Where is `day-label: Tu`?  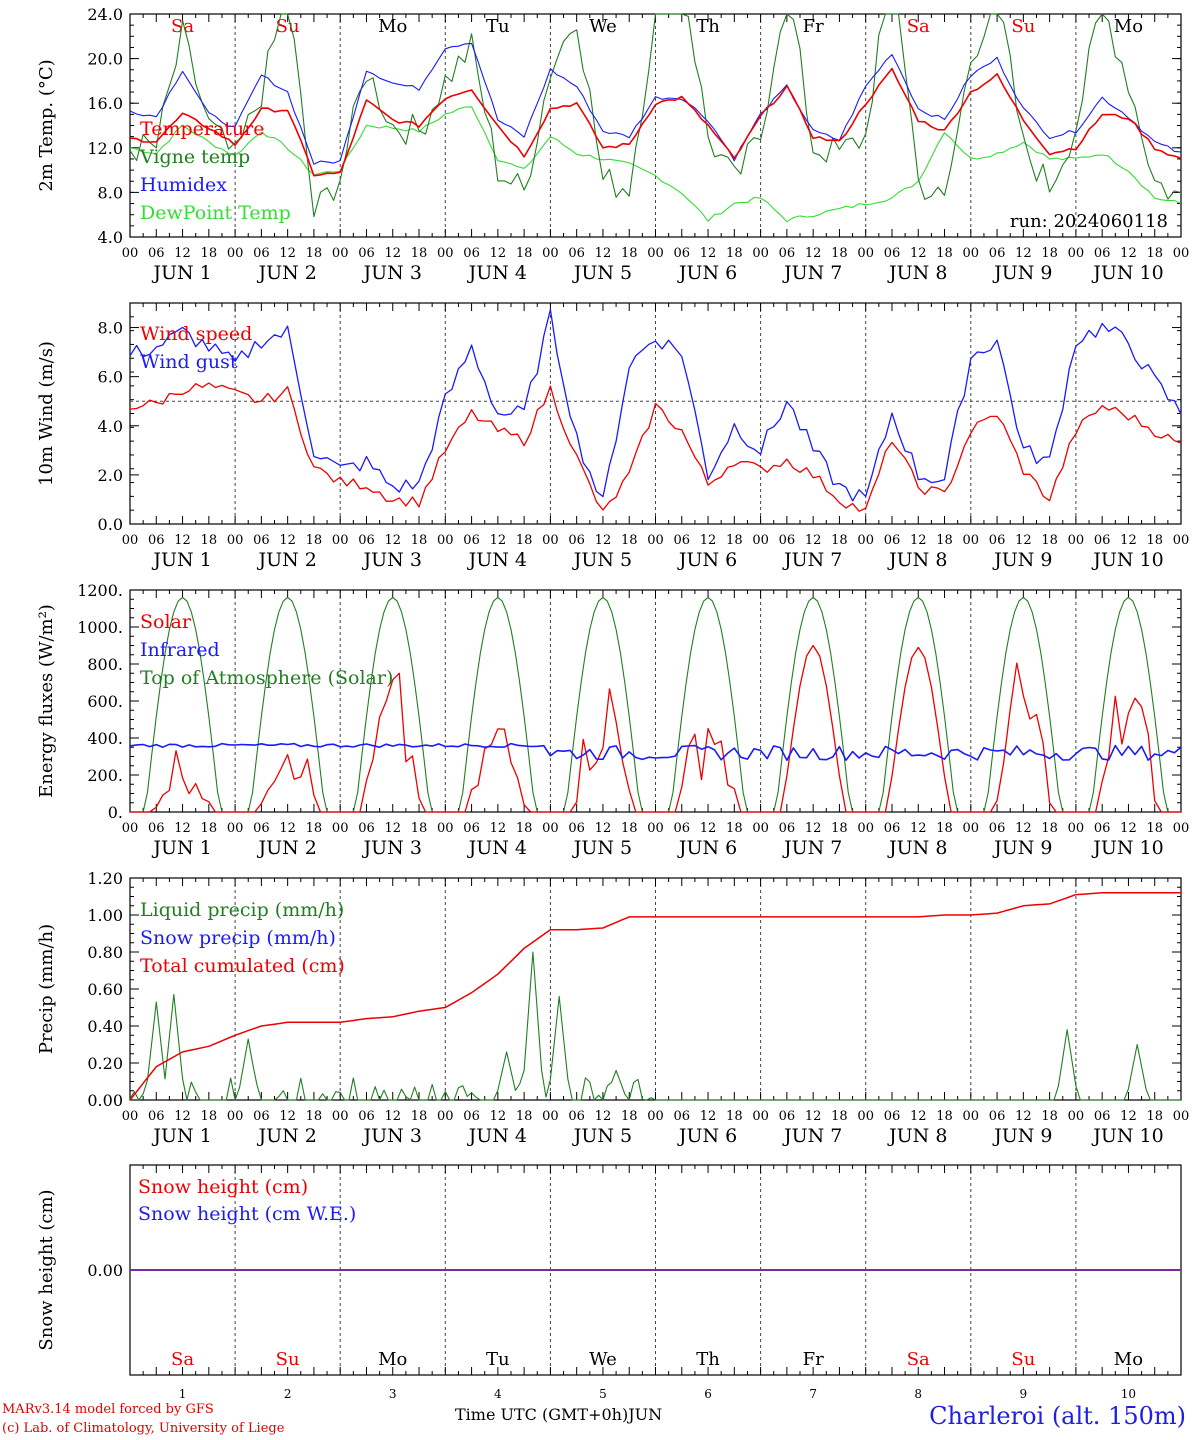
day-label: Tu is located at coordinates (498, 1359).